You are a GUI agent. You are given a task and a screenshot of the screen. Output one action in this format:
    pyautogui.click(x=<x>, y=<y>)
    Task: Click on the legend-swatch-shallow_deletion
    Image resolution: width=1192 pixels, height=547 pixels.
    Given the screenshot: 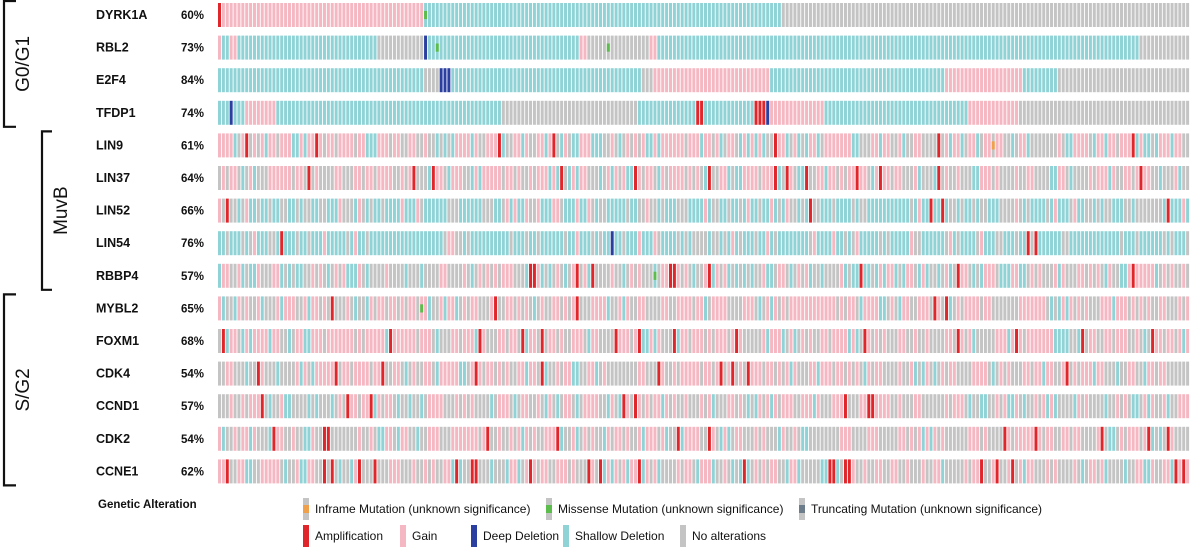 What is the action you would take?
    pyautogui.click(x=566, y=536)
    